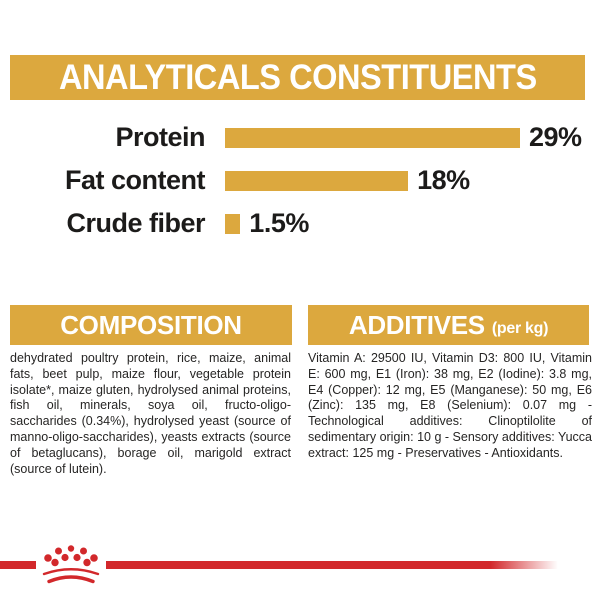  What do you see at coordinates (279, 223) in the screenshot?
I see `value-label-fiber: 1.5%` at bounding box center [279, 223].